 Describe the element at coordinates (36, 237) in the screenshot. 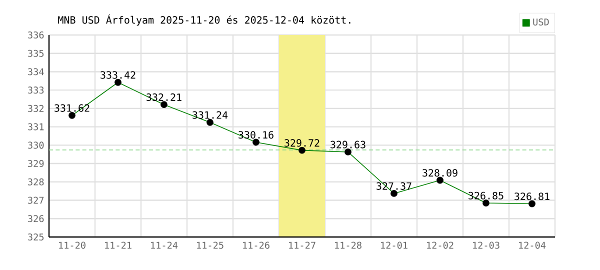

I see `y-tick-label: 325` at that location.